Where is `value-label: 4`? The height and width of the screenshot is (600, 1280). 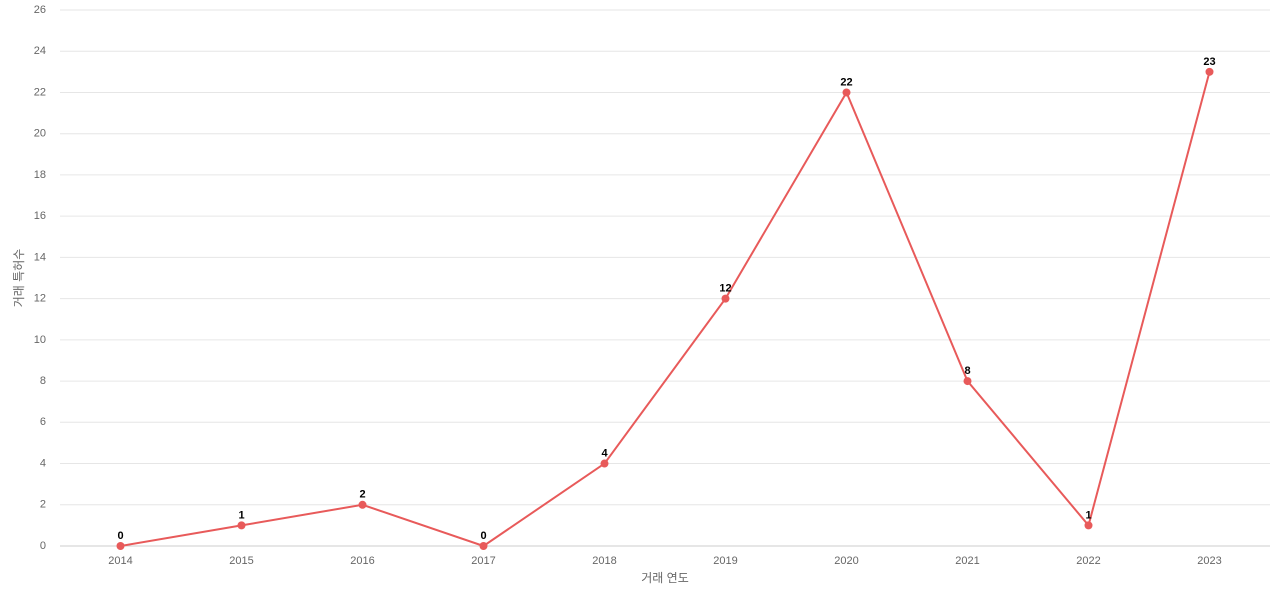
value-label: 4 is located at coordinates (604, 453).